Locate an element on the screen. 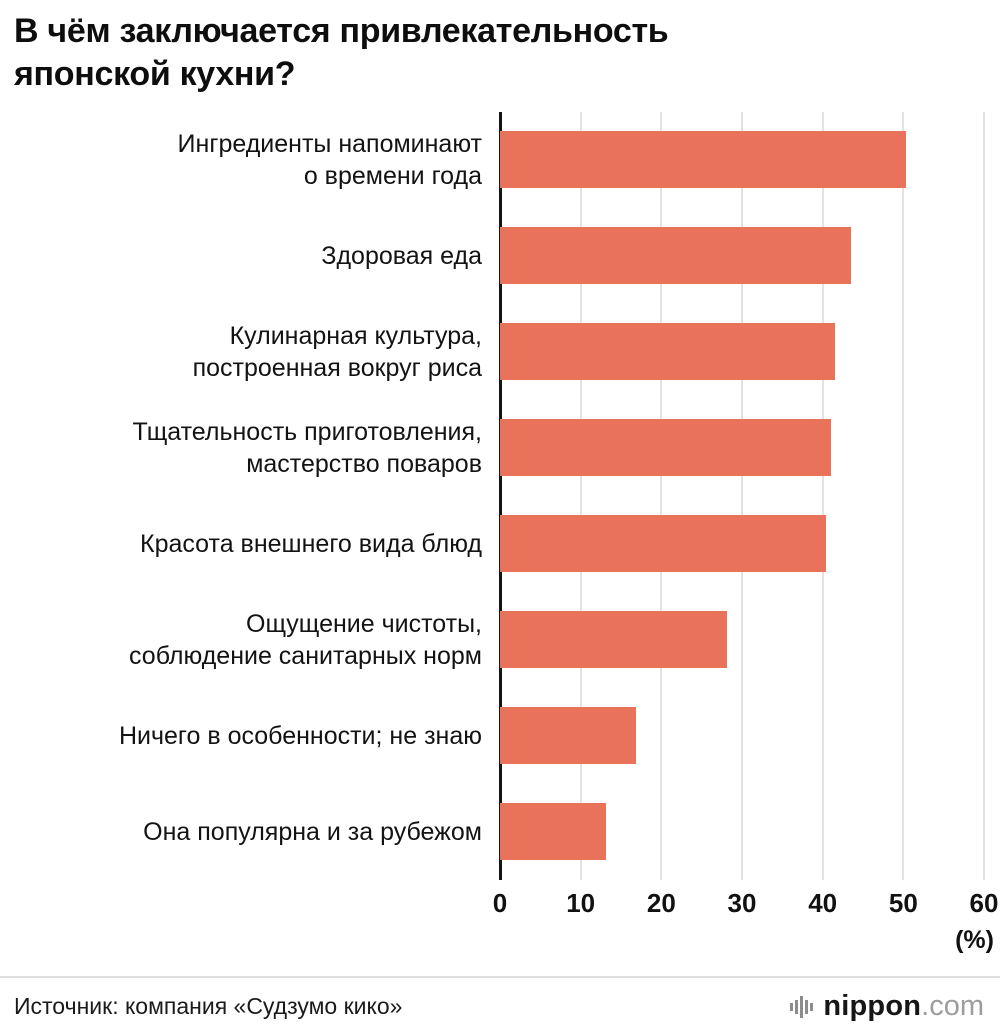  soundwave-icon is located at coordinates (802, 1006).